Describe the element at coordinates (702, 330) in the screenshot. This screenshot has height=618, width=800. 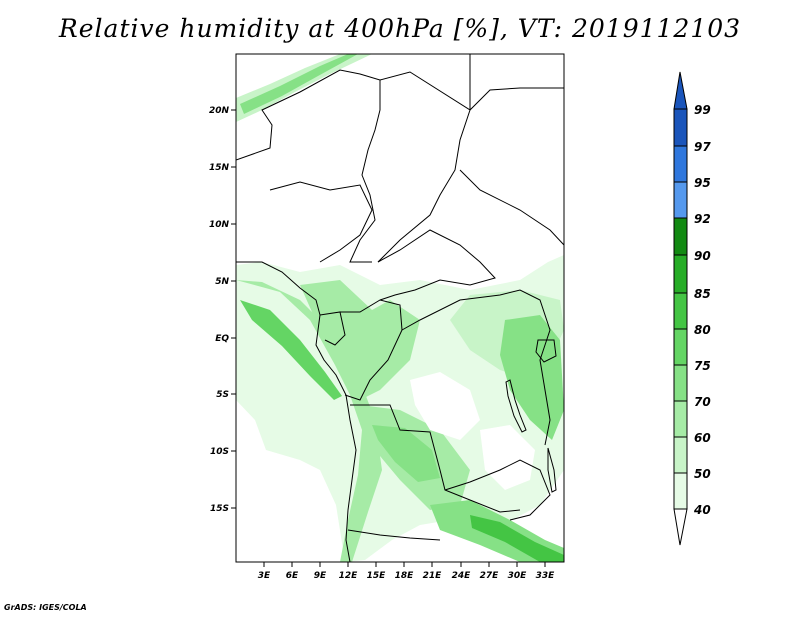
I see `colorbar-label: 80` at that location.